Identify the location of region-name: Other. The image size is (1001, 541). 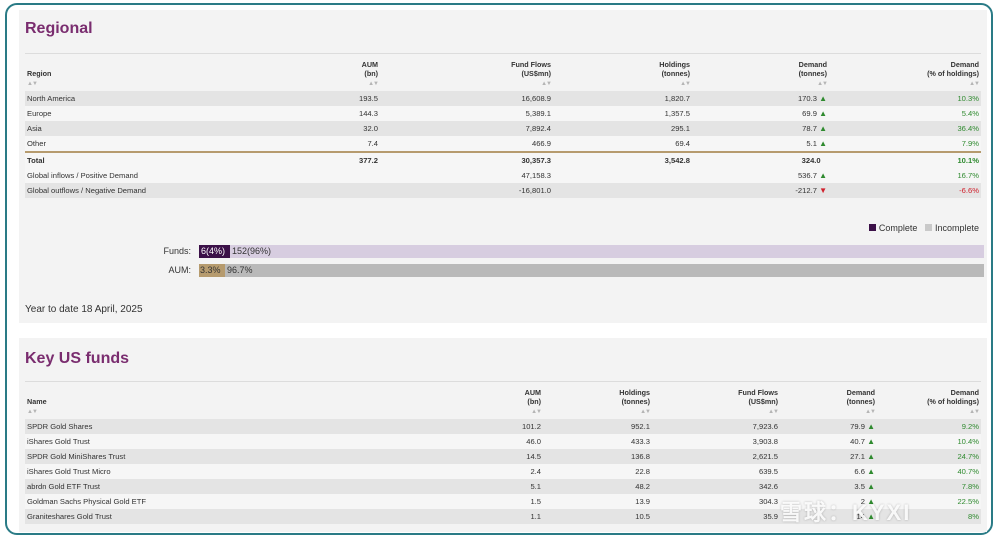
(160, 144).